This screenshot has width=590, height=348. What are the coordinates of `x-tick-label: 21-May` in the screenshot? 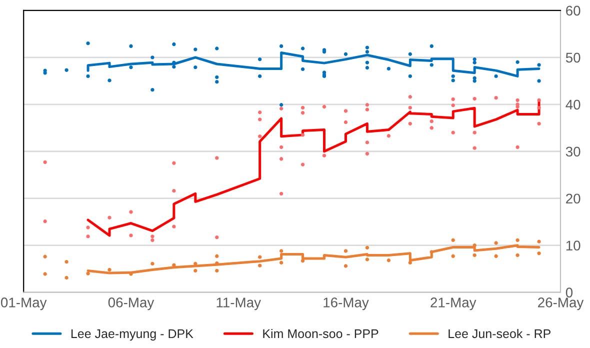 It's located at (453, 304).